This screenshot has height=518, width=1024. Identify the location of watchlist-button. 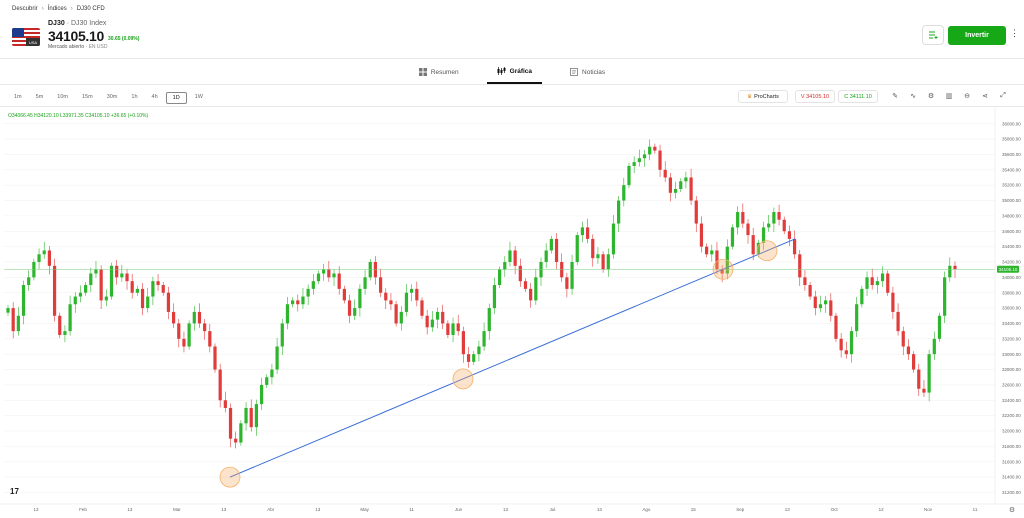
(933, 35).